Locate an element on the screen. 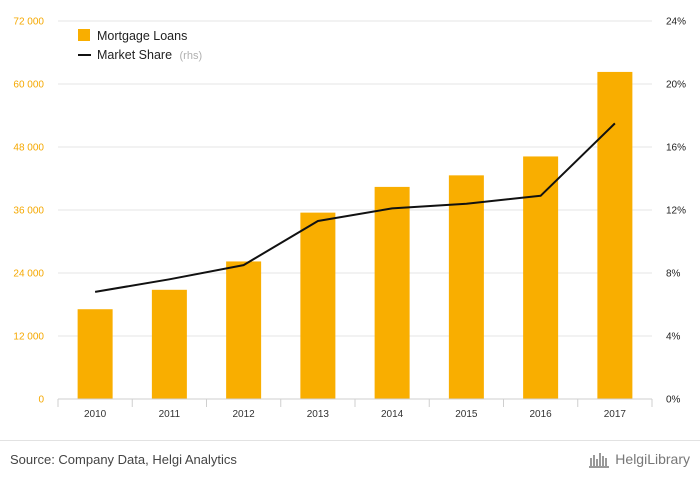  y-right-tick-label: 8% is located at coordinates (673, 274).